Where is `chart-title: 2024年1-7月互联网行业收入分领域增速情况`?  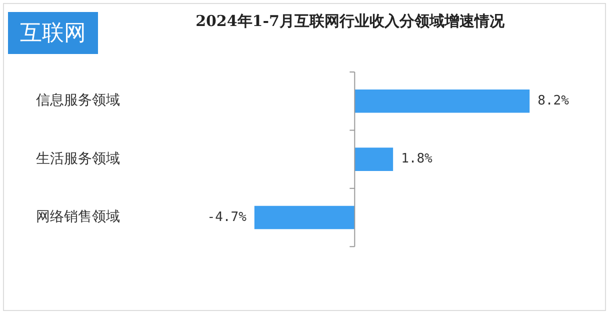 chart-title: 2024年1-7月互联网行业收入分领域增速情况 is located at coordinates (350, 21).